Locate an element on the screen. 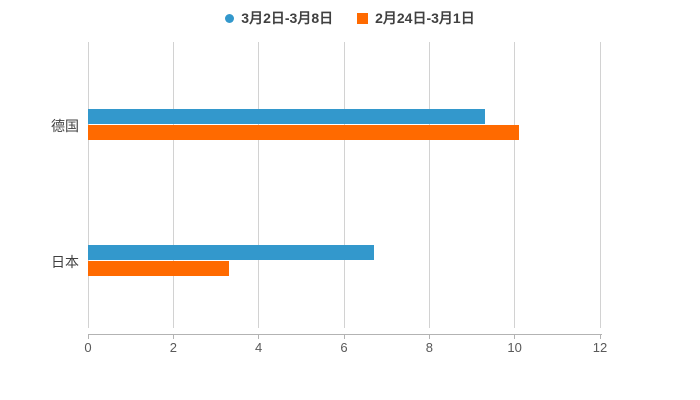 This screenshot has width=700, height=400. x-tick-label: 0 is located at coordinates (88, 347).